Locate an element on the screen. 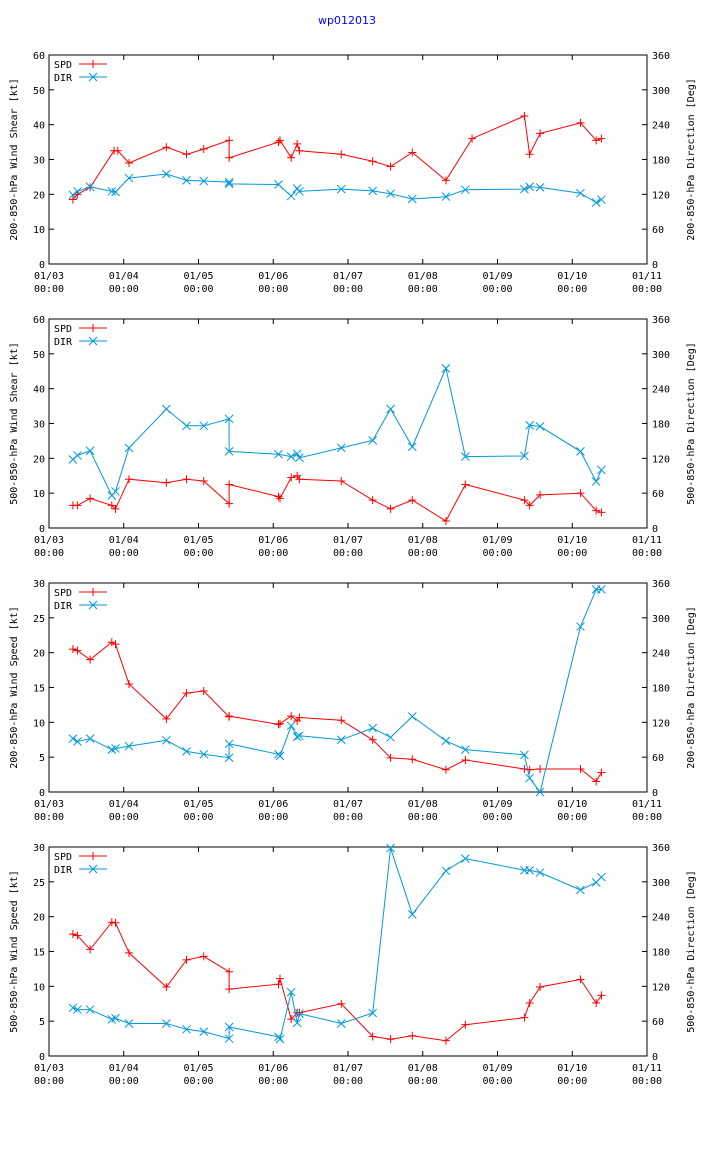  x-tick-label-date: 01/04 is located at coordinates (124, 276).